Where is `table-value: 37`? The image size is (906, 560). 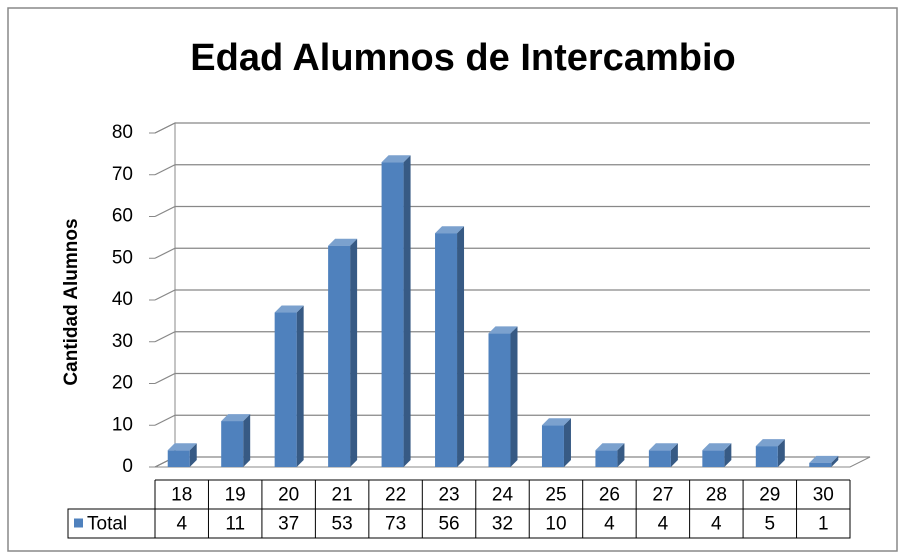 table-value: 37 is located at coordinates (288, 524).